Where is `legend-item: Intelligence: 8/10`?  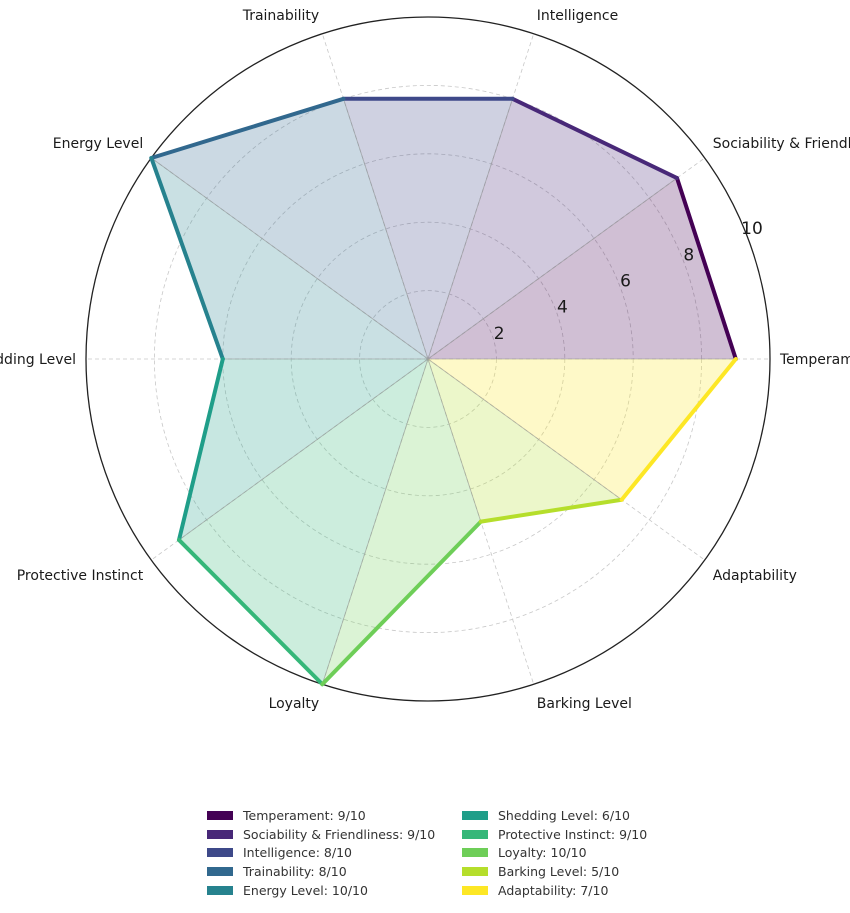 legend-item: Intelligence: 8/10 is located at coordinates (334, 853).